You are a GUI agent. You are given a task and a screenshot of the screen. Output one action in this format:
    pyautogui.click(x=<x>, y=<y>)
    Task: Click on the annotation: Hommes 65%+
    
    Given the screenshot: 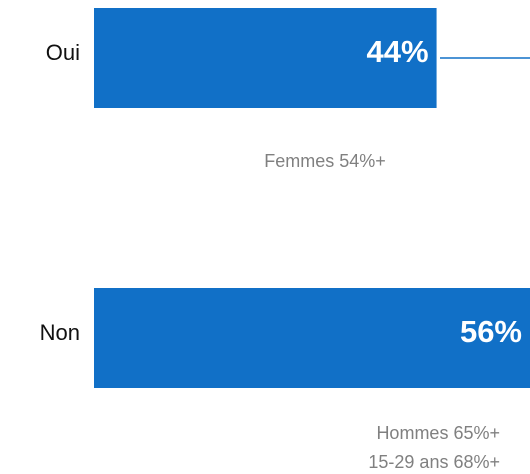 What is the action you would take?
    pyautogui.click(x=438, y=433)
    